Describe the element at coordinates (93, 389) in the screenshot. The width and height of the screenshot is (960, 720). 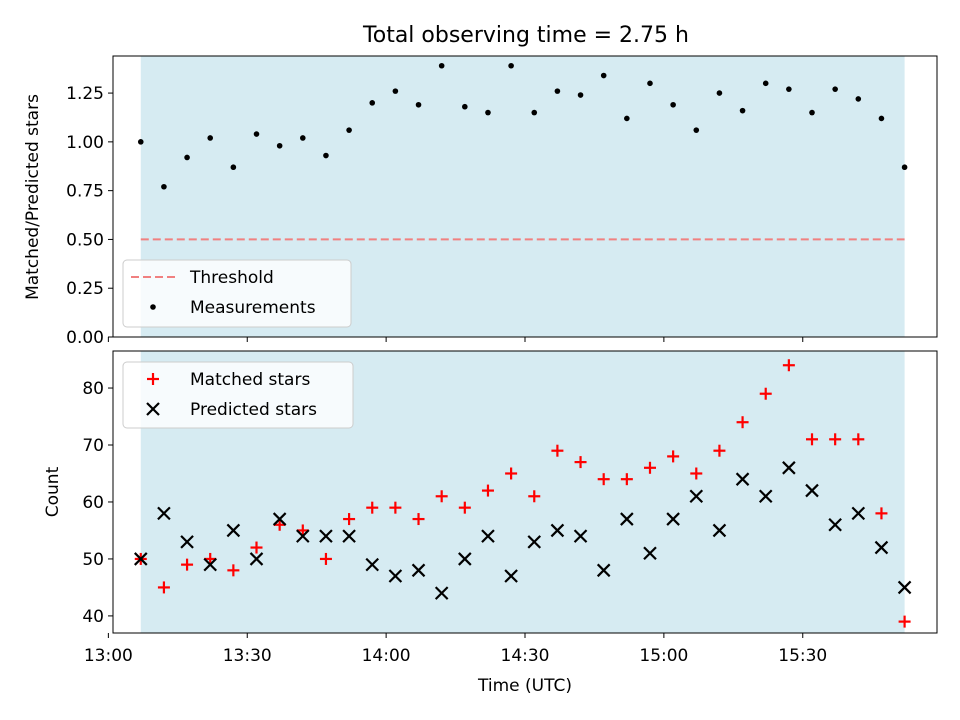
I see `y-tick-label: 80` at that location.